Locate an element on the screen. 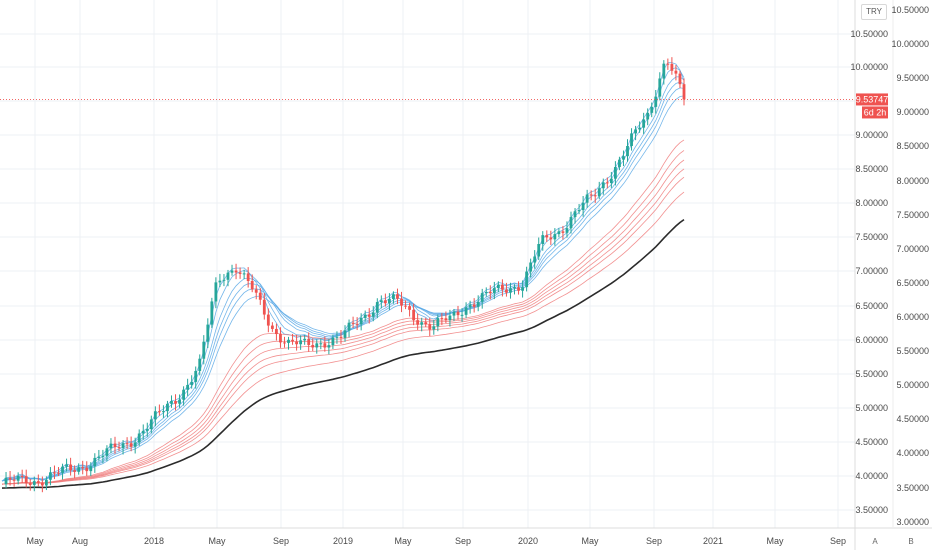  price-tick-left: 10.00000 is located at coordinates (869, 67).